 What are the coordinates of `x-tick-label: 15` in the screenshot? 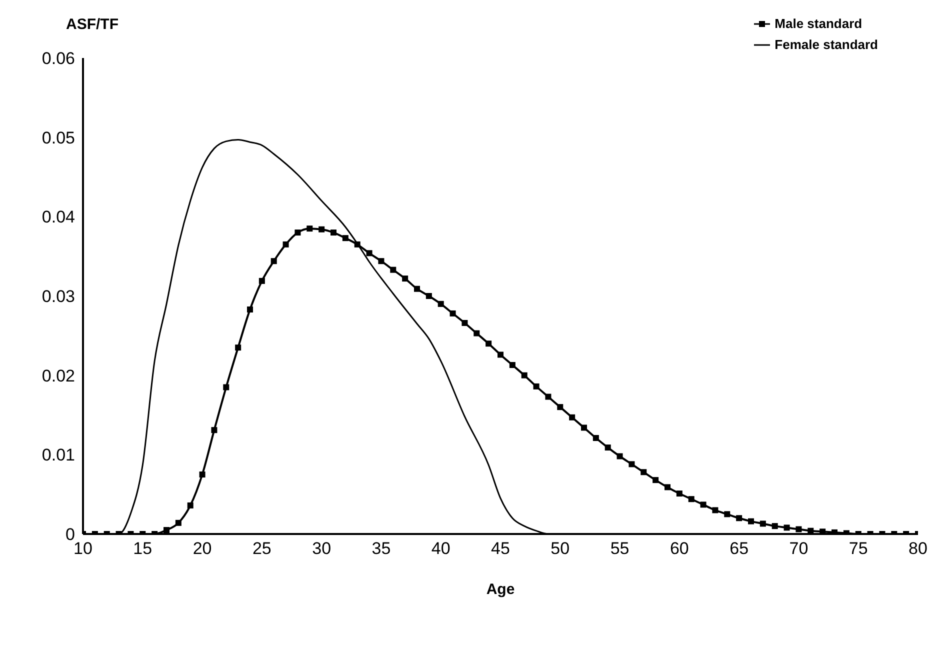 It's located at (142, 548).